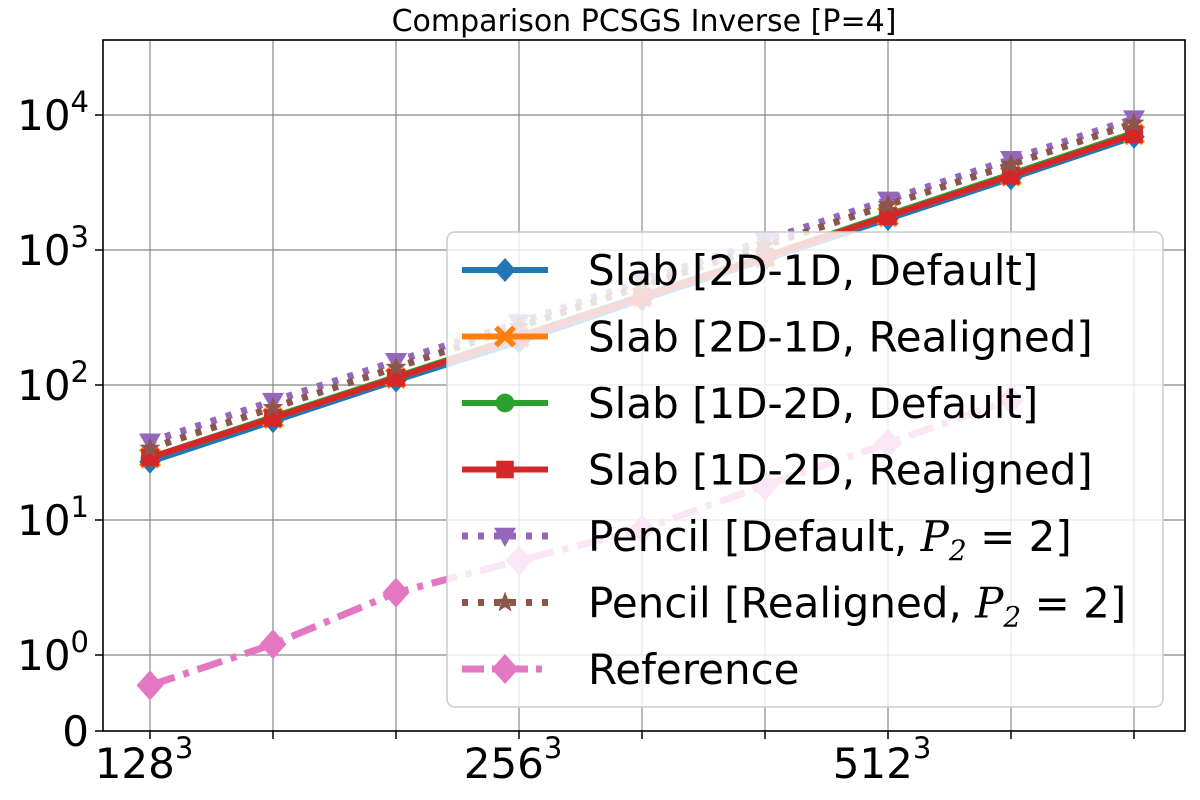  I want to click on legend-item: Slab [1D-2D, Default], so click(750, 403).